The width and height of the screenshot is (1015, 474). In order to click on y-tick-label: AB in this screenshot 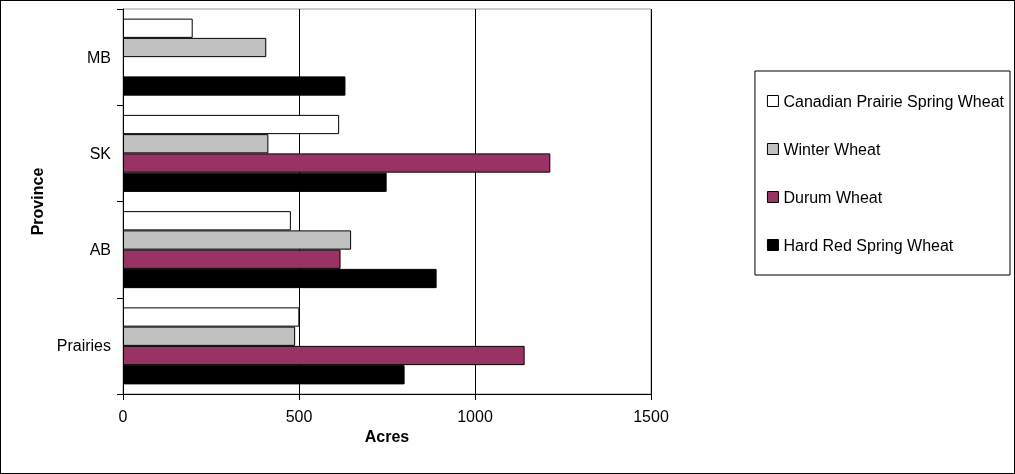, I will do `click(100, 250)`.